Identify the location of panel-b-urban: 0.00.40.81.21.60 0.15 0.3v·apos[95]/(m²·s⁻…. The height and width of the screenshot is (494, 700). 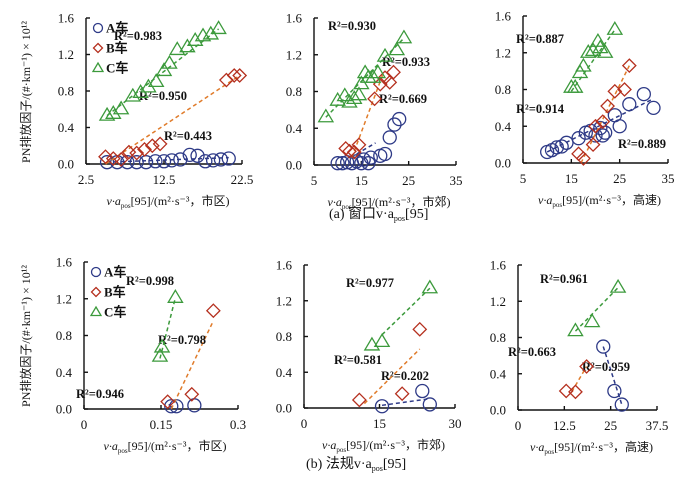
(151, 355).